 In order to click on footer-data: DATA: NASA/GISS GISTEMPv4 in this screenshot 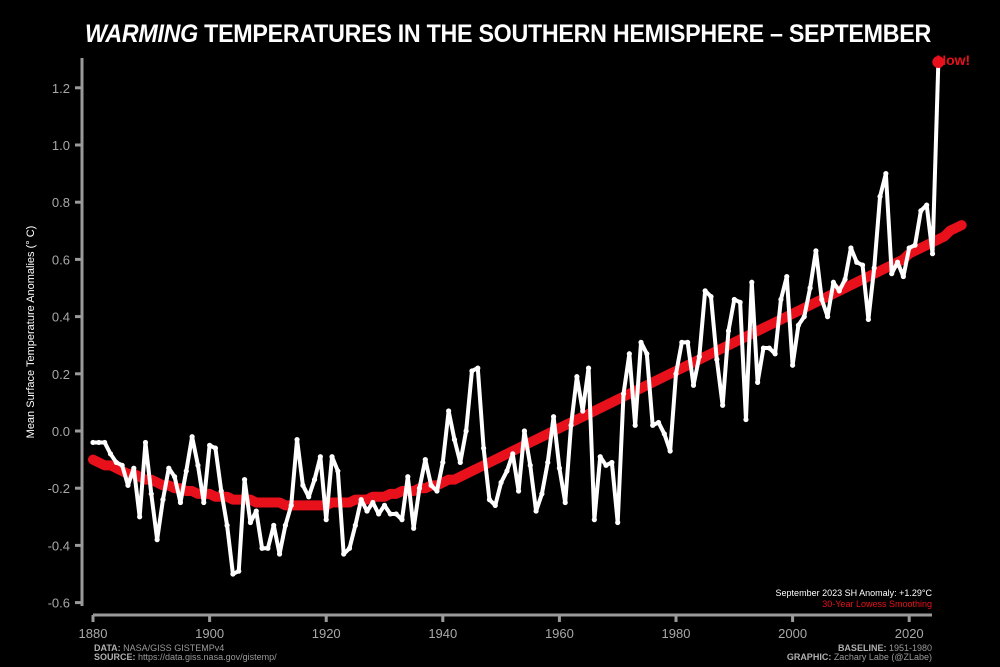, I will do `click(159, 648)`.